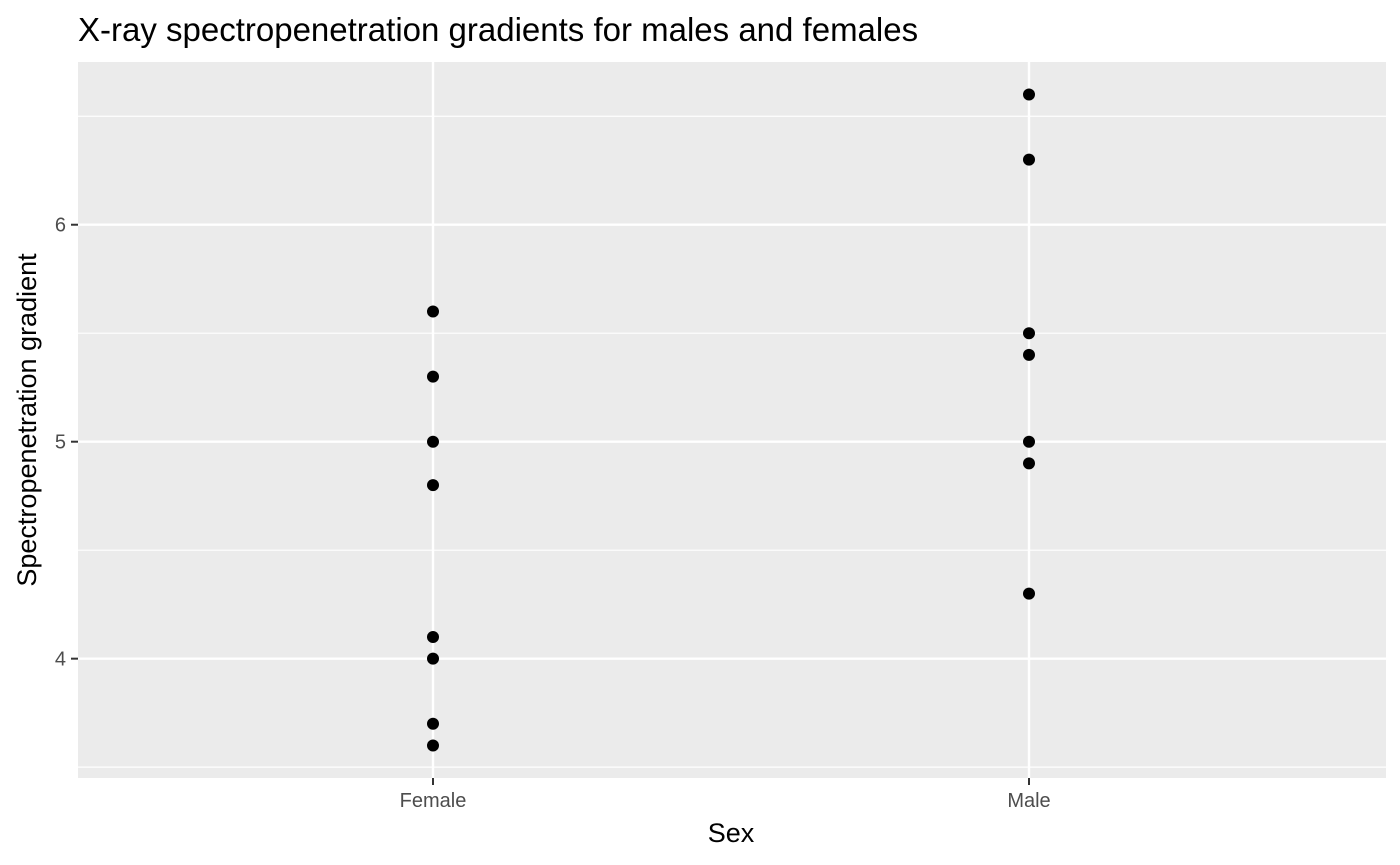 The height and width of the screenshot is (865, 1400). What do you see at coordinates (433, 801) in the screenshot?
I see `x-tick-label: Female` at bounding box center [433, 801].